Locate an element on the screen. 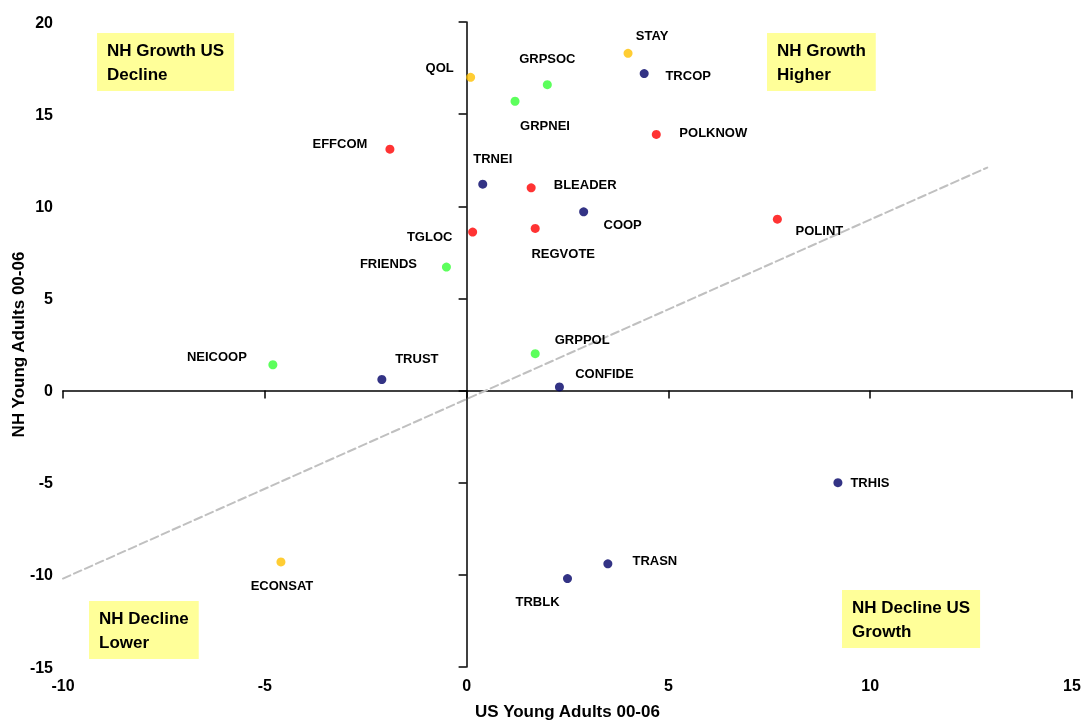 The width and height of the screenshot is (1089, 725). annotation: NH Decline Lower is located at coordinates (144, 630).